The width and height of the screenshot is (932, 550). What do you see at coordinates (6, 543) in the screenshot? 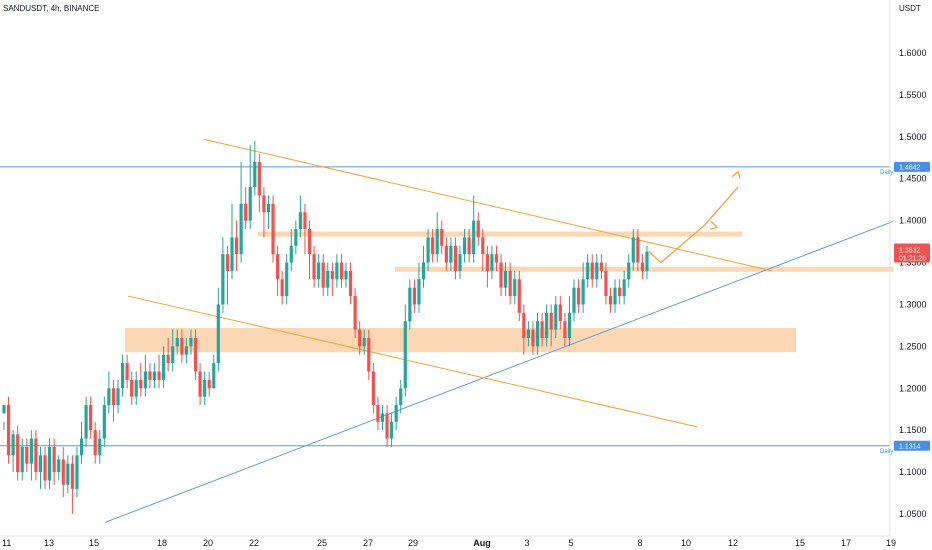
I see `time-tick-label: 11` at bounding box center [6, 543].